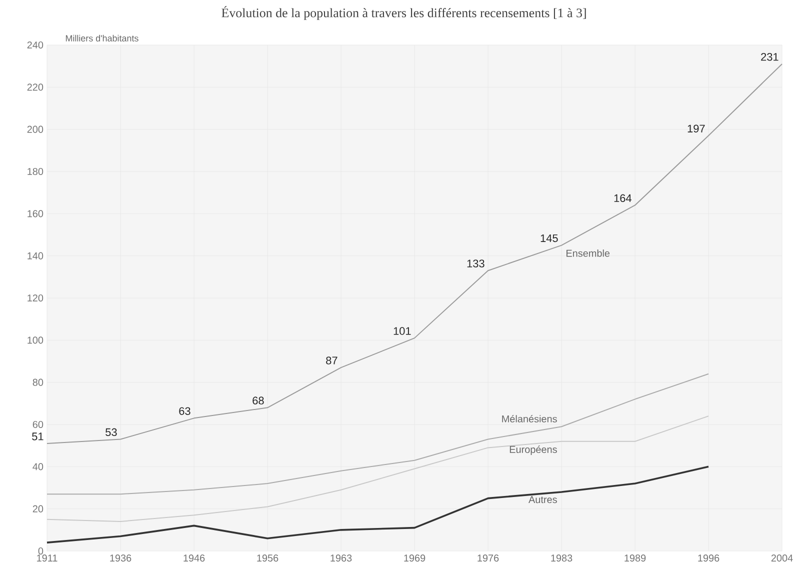  Describe the element at coordinates (38, 508) in the screenshot. I see `y-tick-label: 20` at that location.